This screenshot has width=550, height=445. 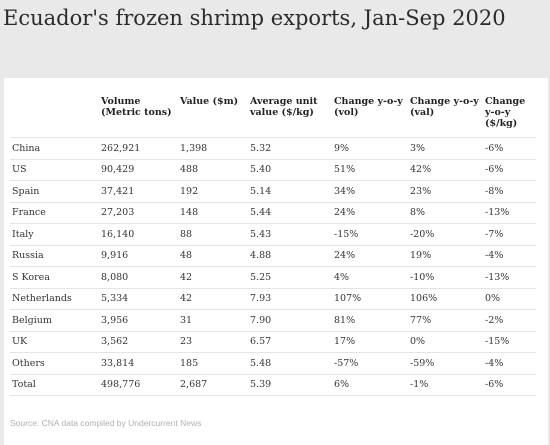 I want to click on value-cell: 3,562, so click(x=138, y=341).